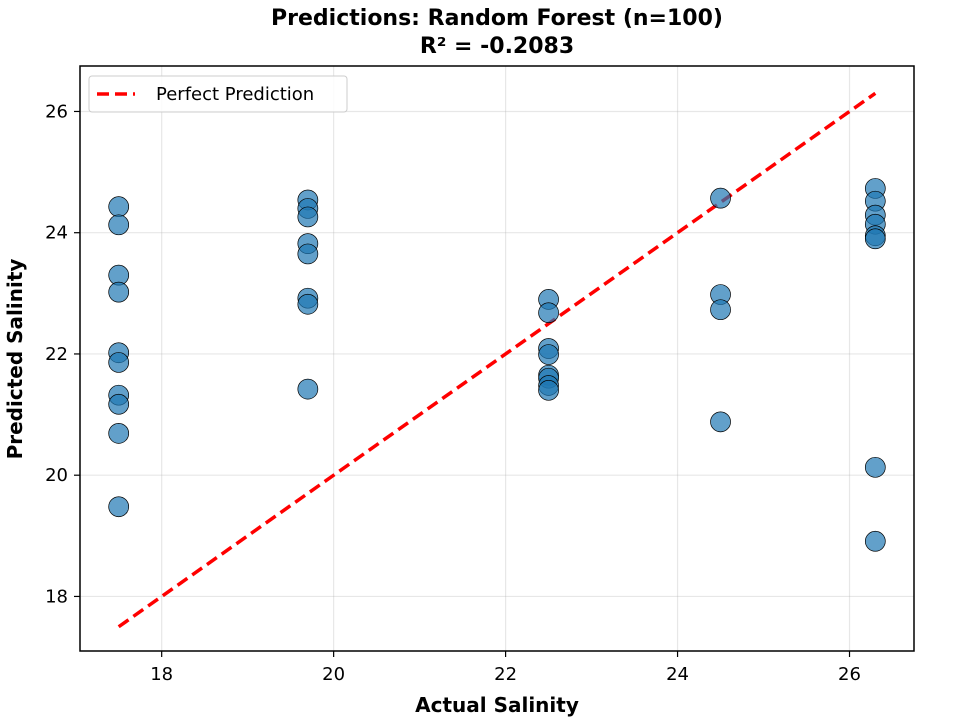 This screenshot has width=957, height=722. I want to click on legend-label: Perfect Prediction, so click(235, 94).